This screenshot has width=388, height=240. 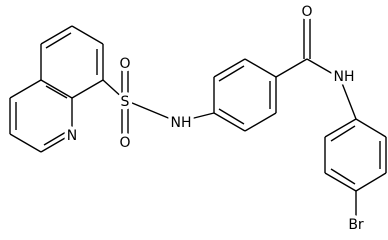 What do you see at coordinates (72, 136) in the screenshot?
I see `atom-label: N` at bounding box center [72, 136].